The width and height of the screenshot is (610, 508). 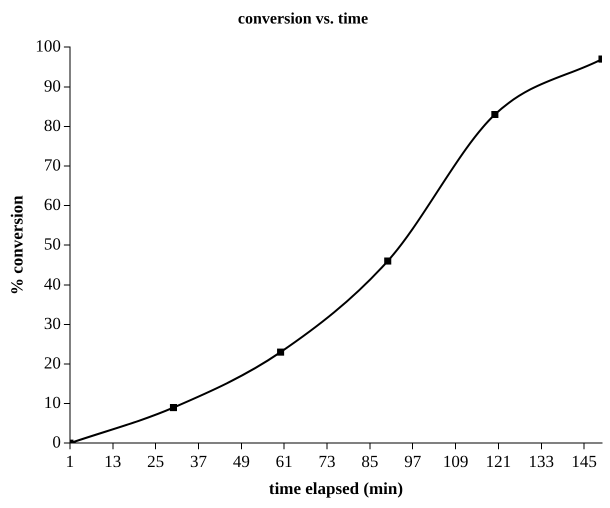 I want to click on y-tick-label: 80, so click(x=52, y=125).